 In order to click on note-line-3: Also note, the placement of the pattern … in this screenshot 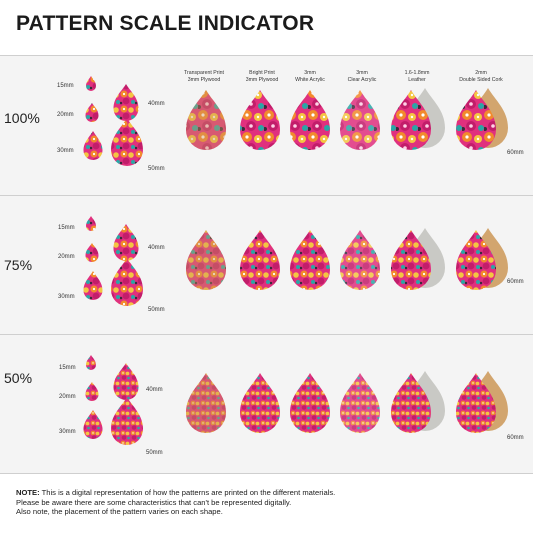, I will do `click(119, 512)`.